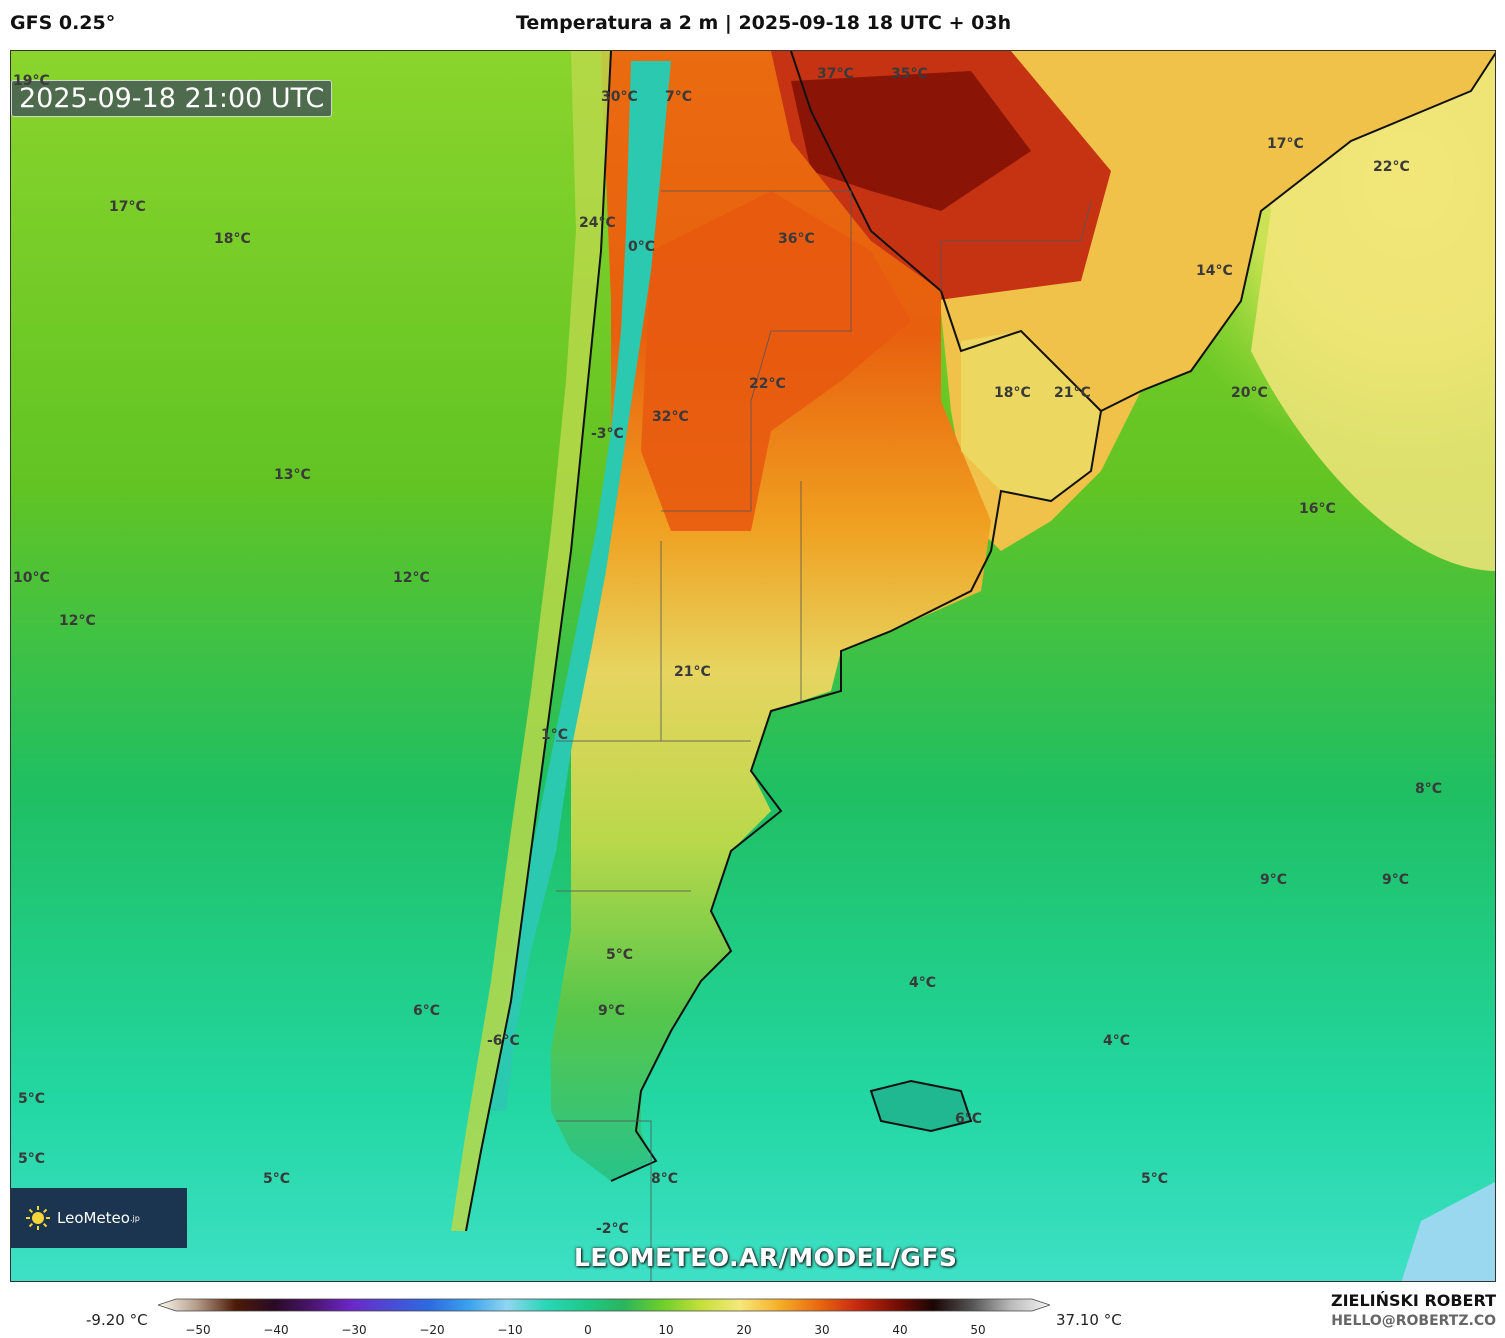 Image resolution: width=1505 pixels, height=1338 pixels. What do you see at coordinates (744, 1330) in the screenshot?
I see `colorbar-tick: 20` at bounding box center [744, 1330].